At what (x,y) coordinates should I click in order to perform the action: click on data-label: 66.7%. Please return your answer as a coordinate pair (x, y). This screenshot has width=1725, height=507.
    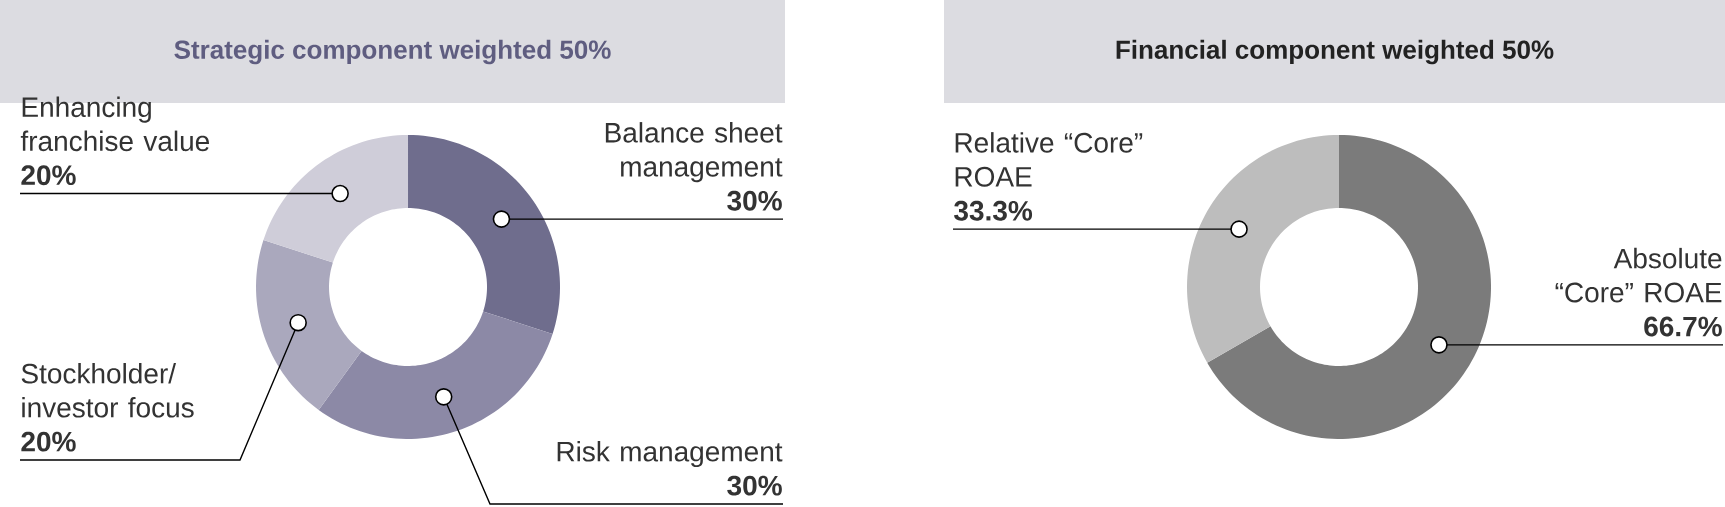
    Looking at the image, I should click on (1683, 326).